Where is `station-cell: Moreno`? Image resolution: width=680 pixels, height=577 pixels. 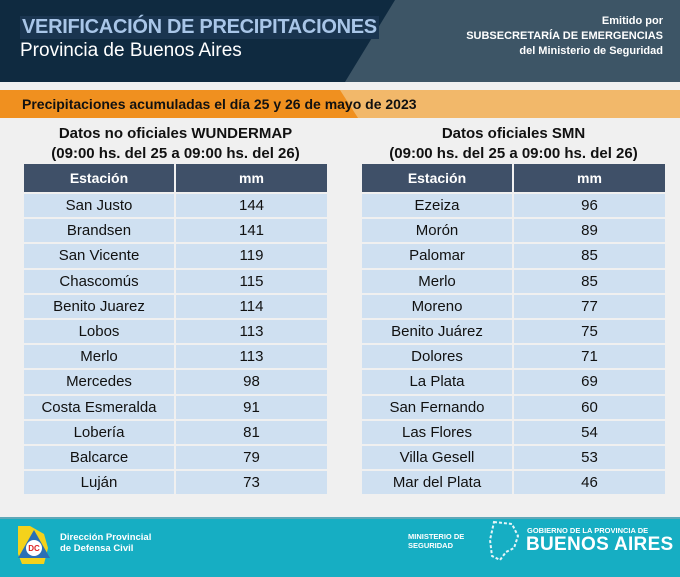
station-cell: Moreno is located at coordinates (437, 306).